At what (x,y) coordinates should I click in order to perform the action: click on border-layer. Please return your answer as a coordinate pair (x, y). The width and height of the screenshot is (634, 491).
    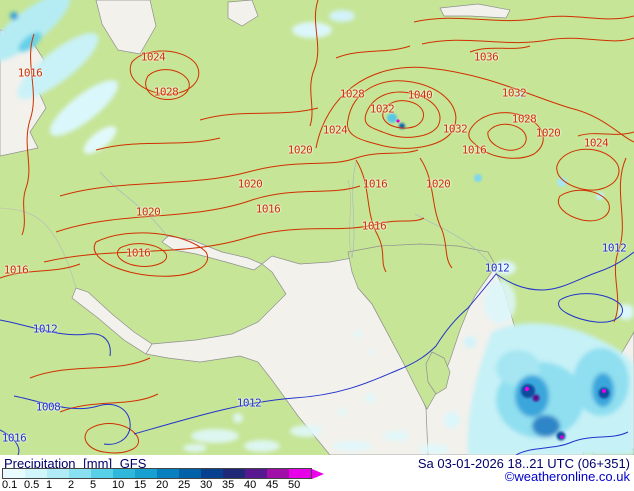
    Looking at the image, I should click on (176, 234).